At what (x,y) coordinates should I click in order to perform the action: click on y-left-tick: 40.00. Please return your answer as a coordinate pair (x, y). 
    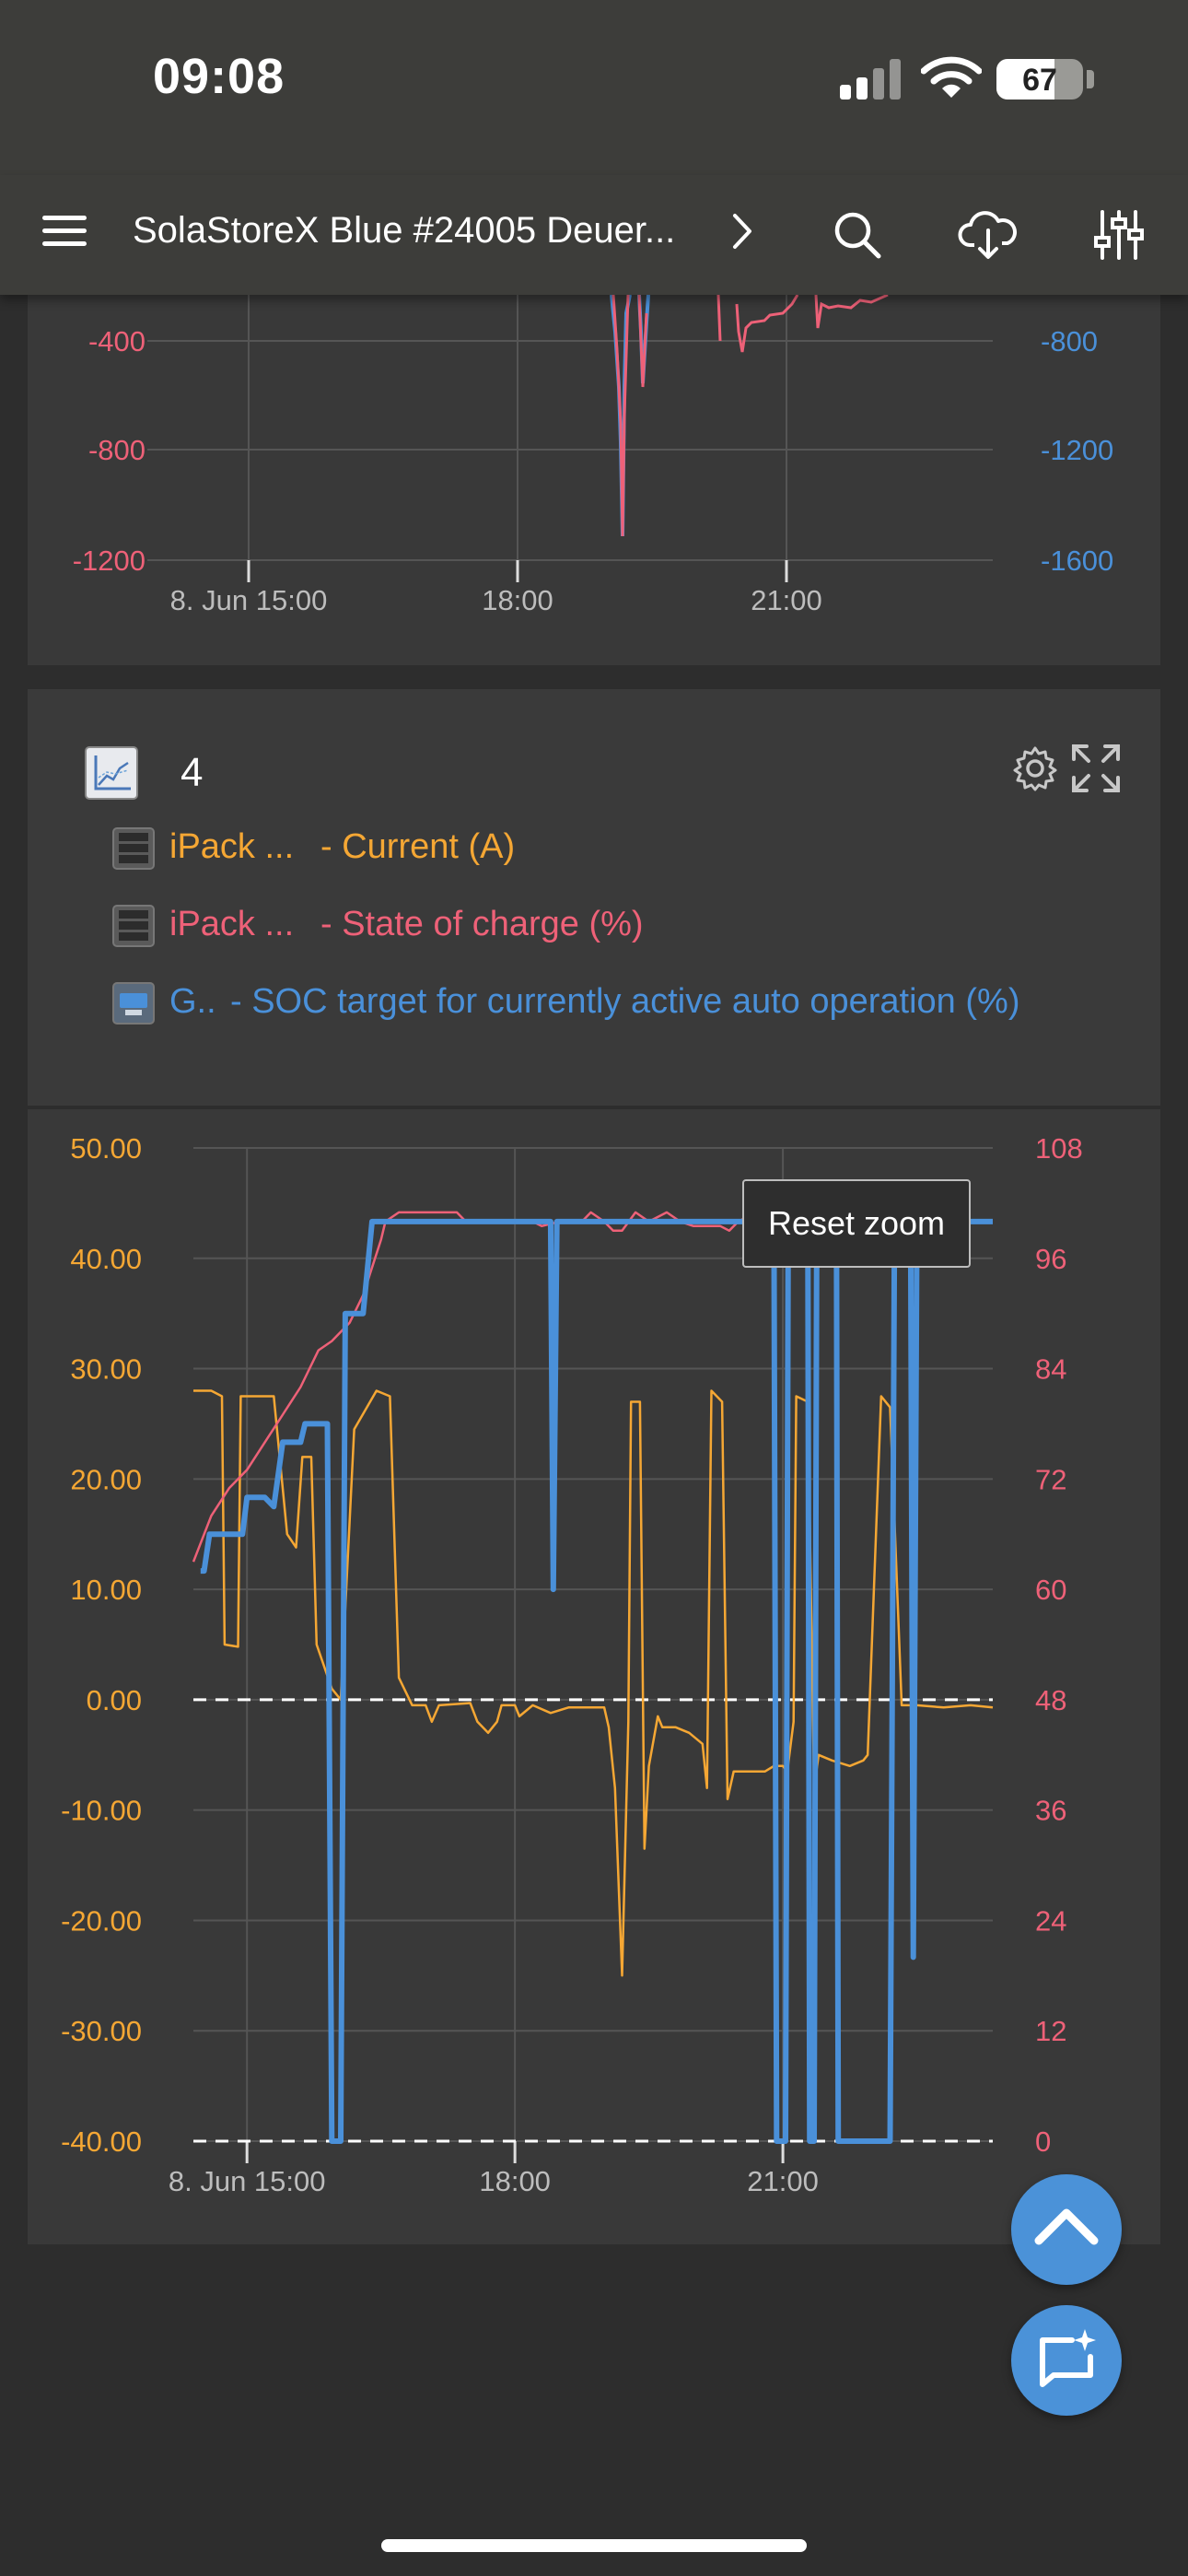
    Looking at the image, I should click on (106, 1259).